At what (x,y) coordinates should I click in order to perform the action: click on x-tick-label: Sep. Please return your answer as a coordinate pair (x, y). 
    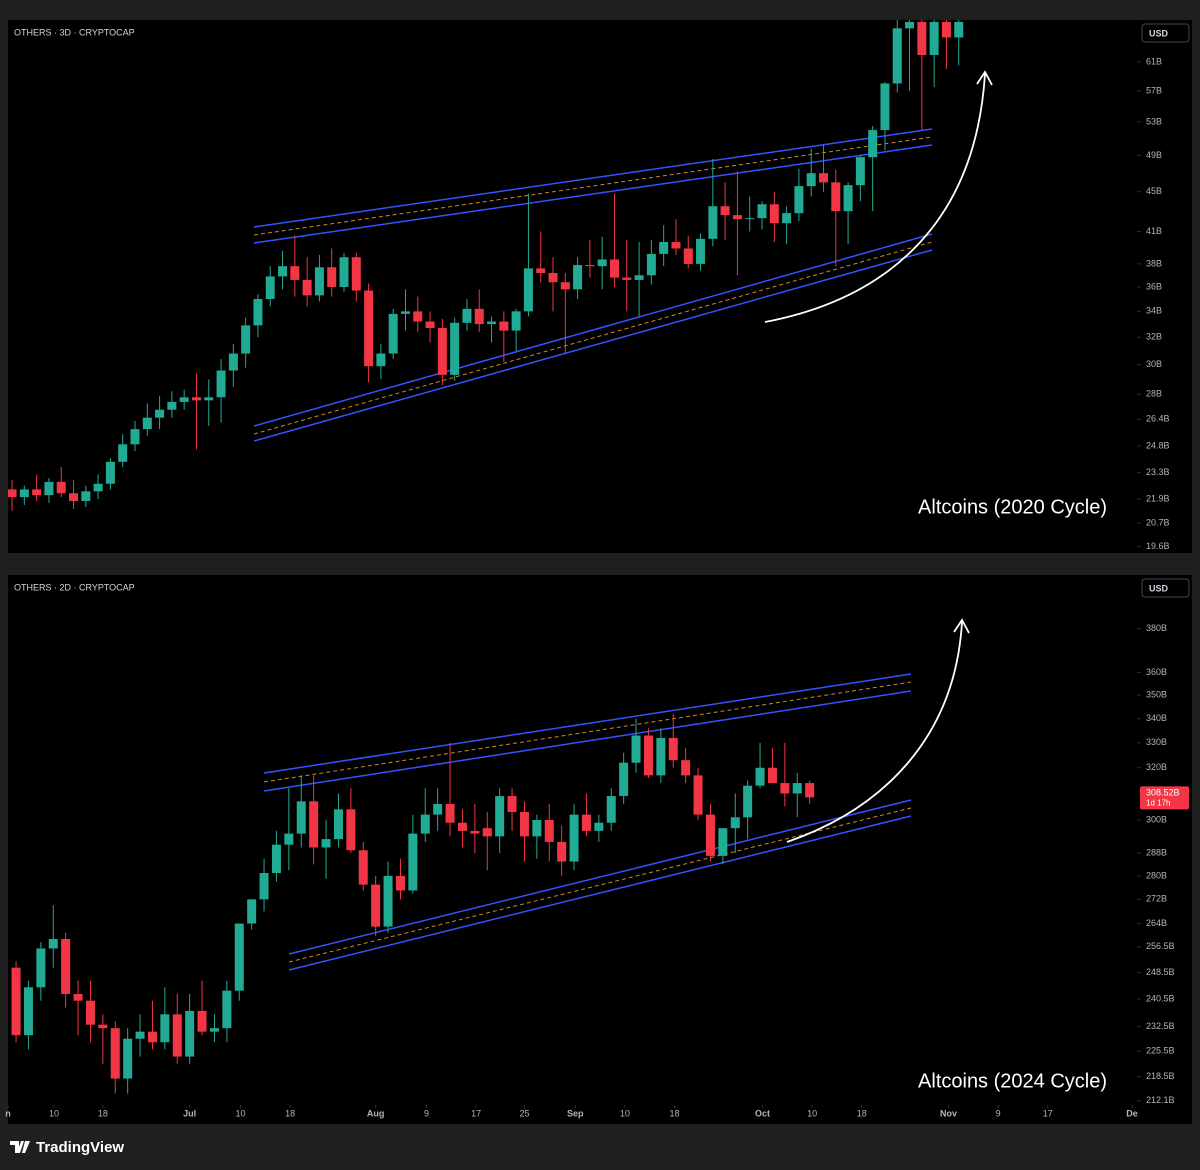
    Looking at the image, I should click on (575, 1113).